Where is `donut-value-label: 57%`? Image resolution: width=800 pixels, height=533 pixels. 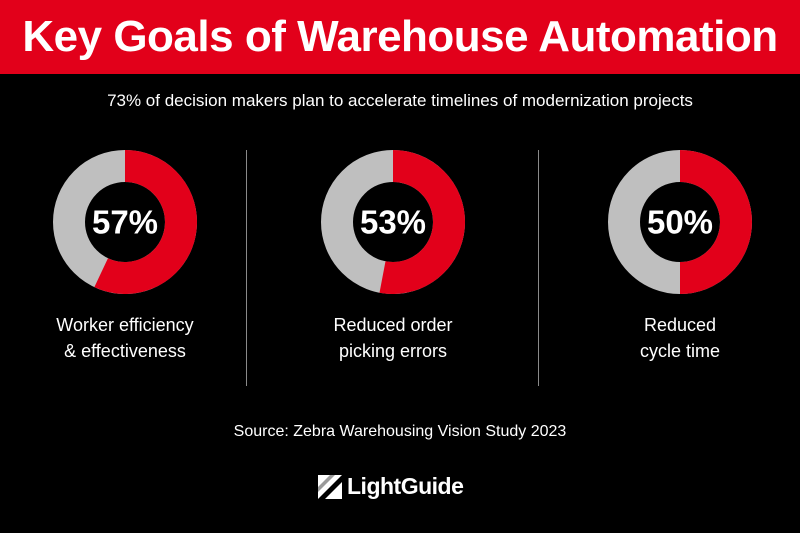
donut-value-label: 57% is located at coordinates (125, 222).